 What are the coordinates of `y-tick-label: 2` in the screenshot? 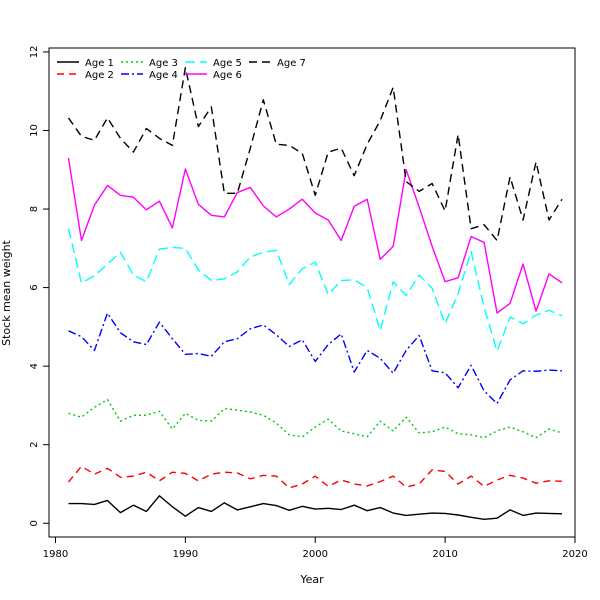 It's located at (34, 445).